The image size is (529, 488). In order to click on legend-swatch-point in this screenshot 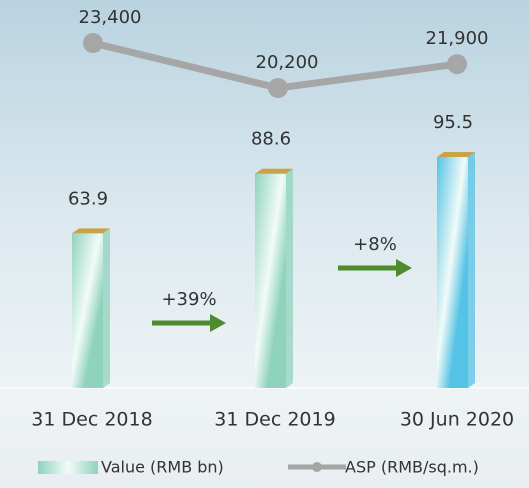, I will do `click(317, 467)`.